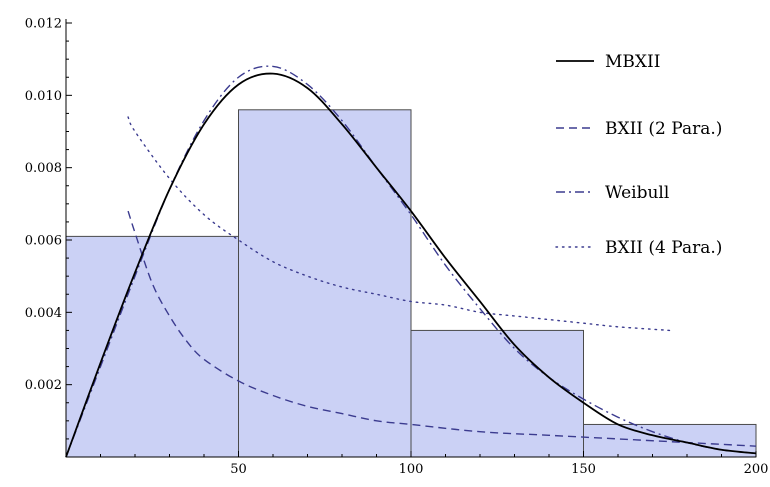  What do you see at coordinates (238, 469) in the screenshot?
I see `x-tick-label: 50` at bounding box center [238, 469].